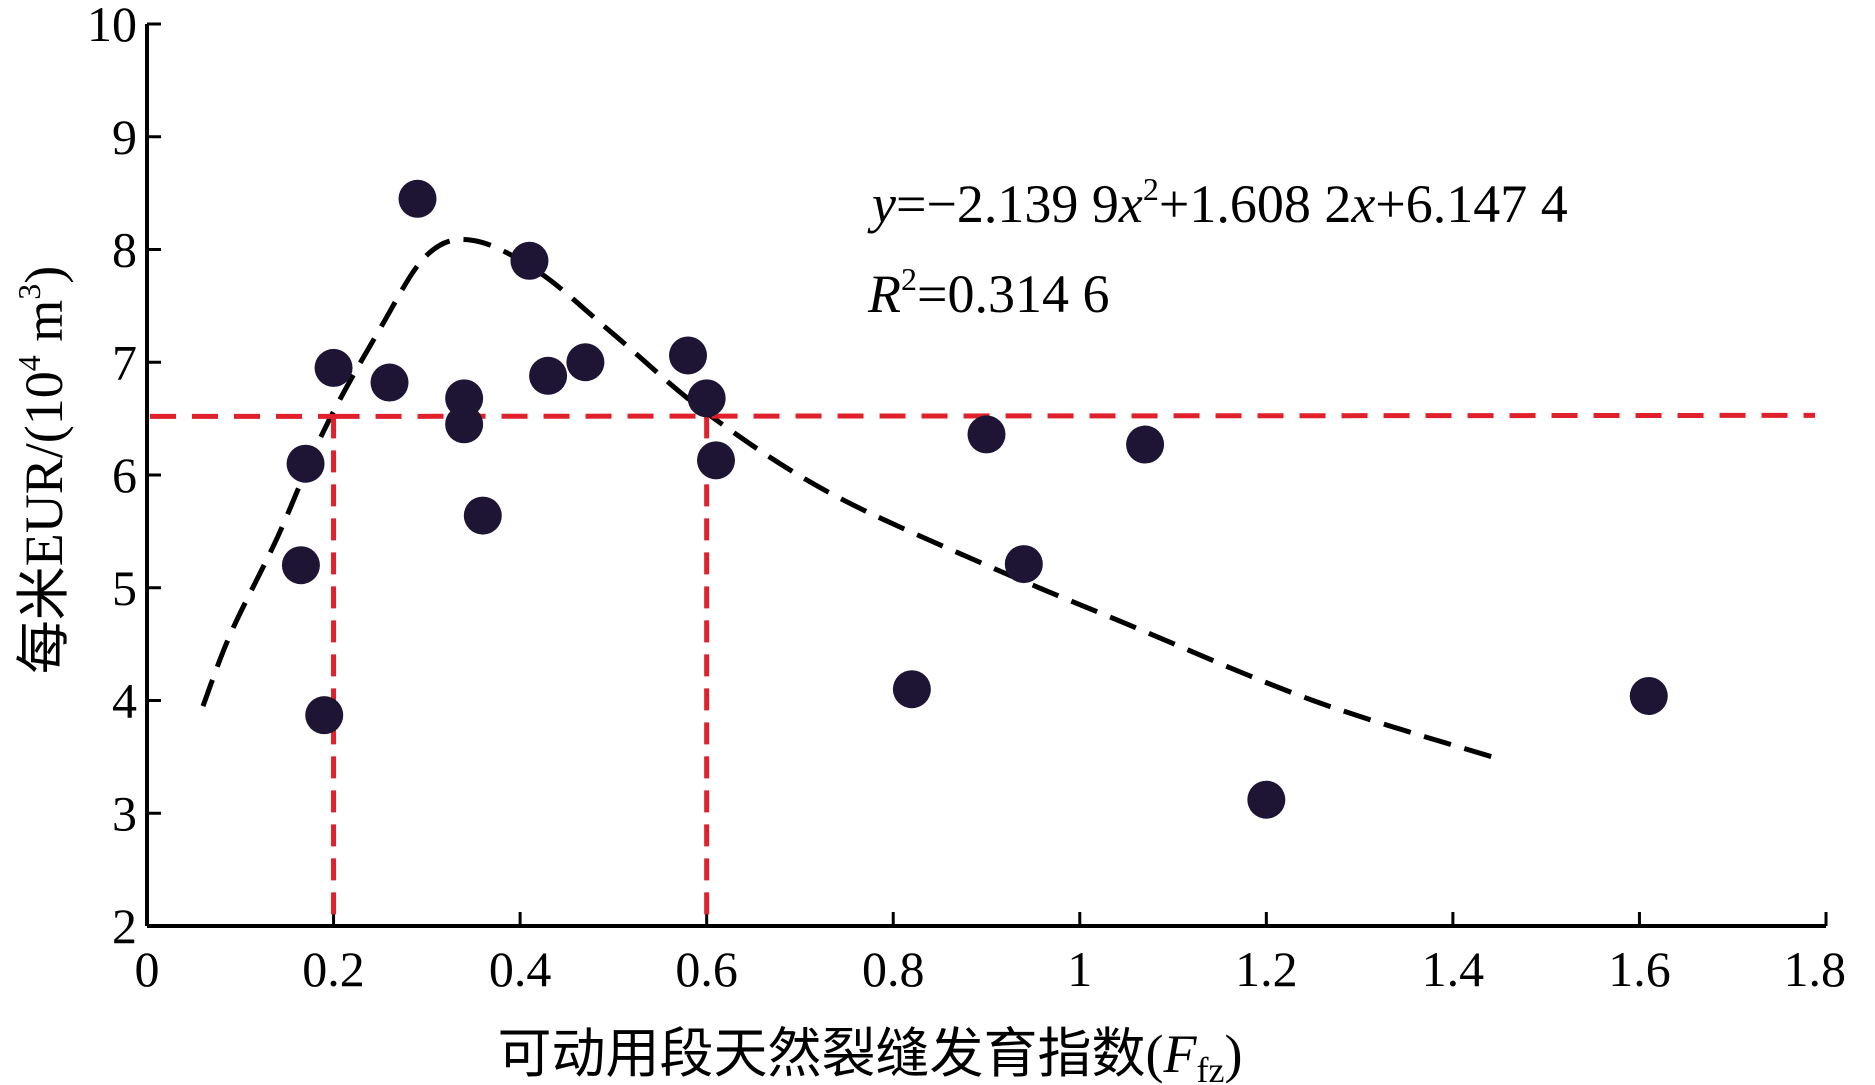 This screenshot has width=1875, height=1085. What do you see at coordinates (124, 250) in the screenshot?
I see `y-tick-label: 8` at bounding box center [124, 250].